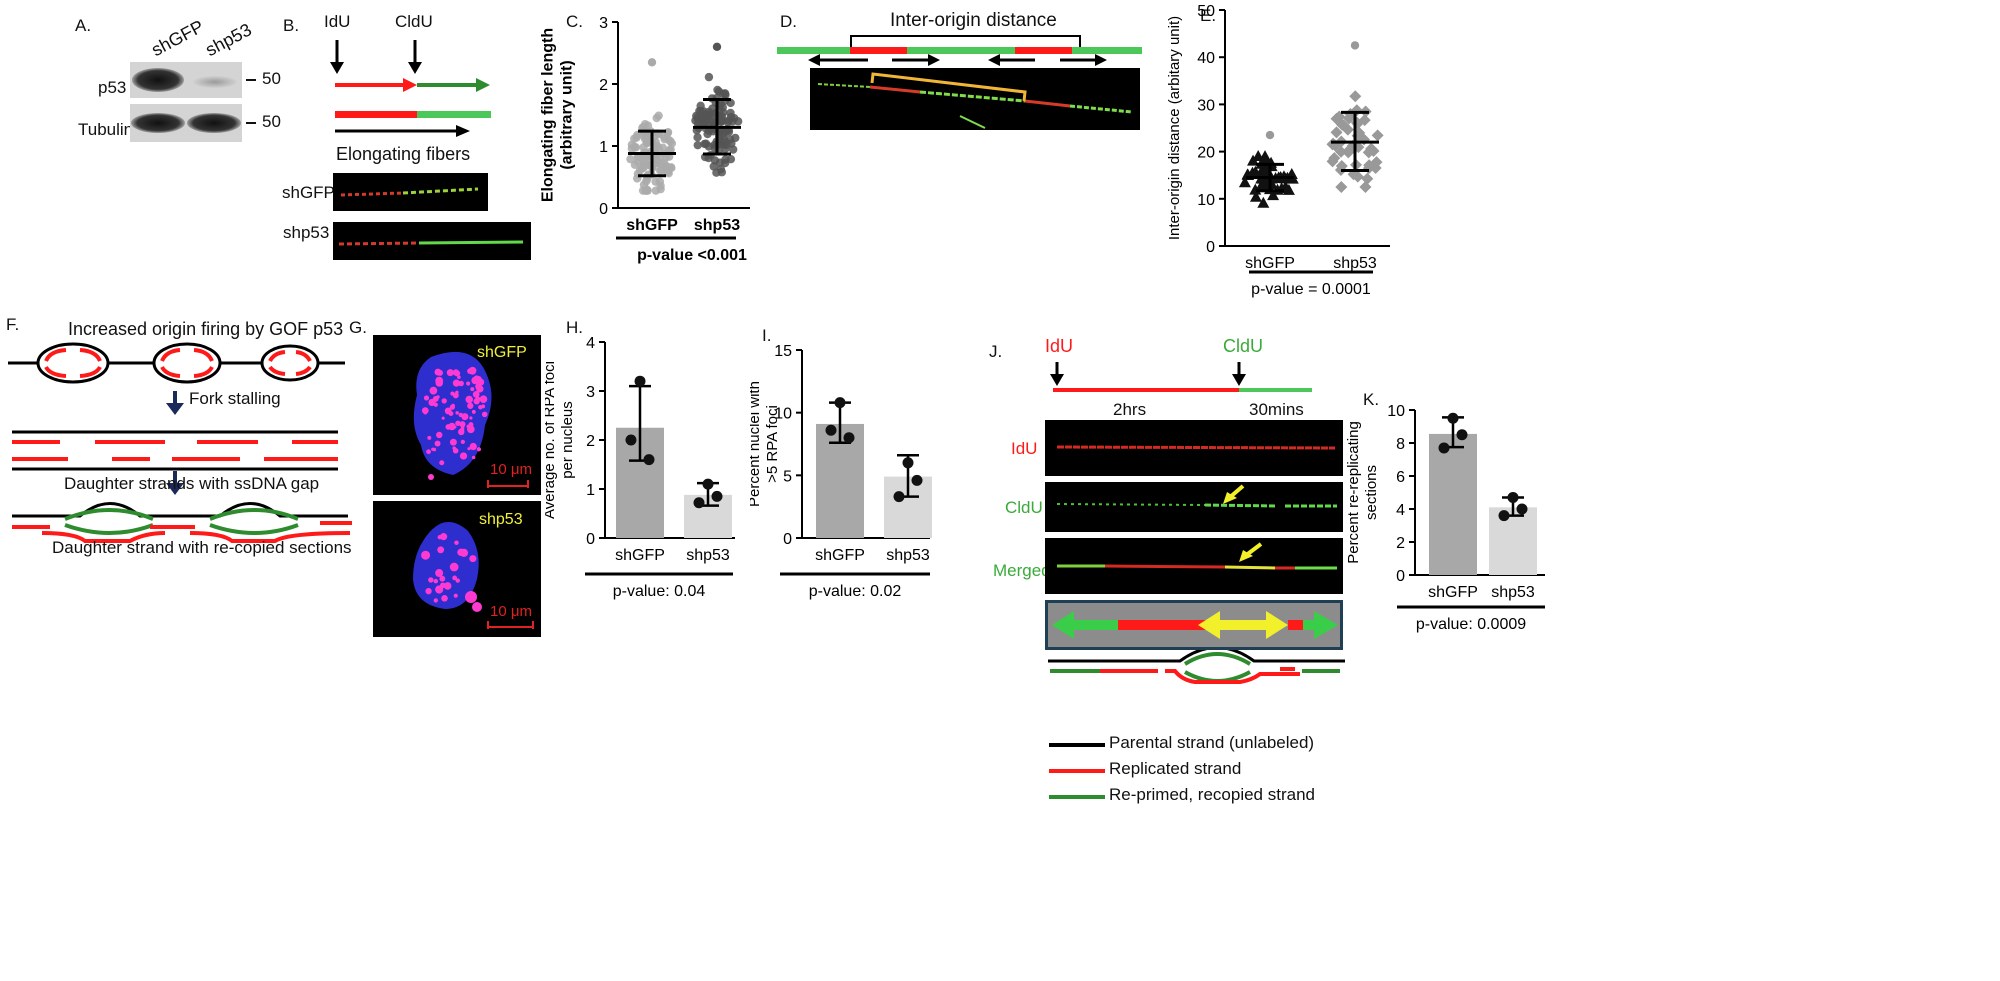 The height and width of the screenshot is (981, 2000). Describe the element at coordinates (1059, 346) in the screenshot. I see `idu-label: IdU` at that location.